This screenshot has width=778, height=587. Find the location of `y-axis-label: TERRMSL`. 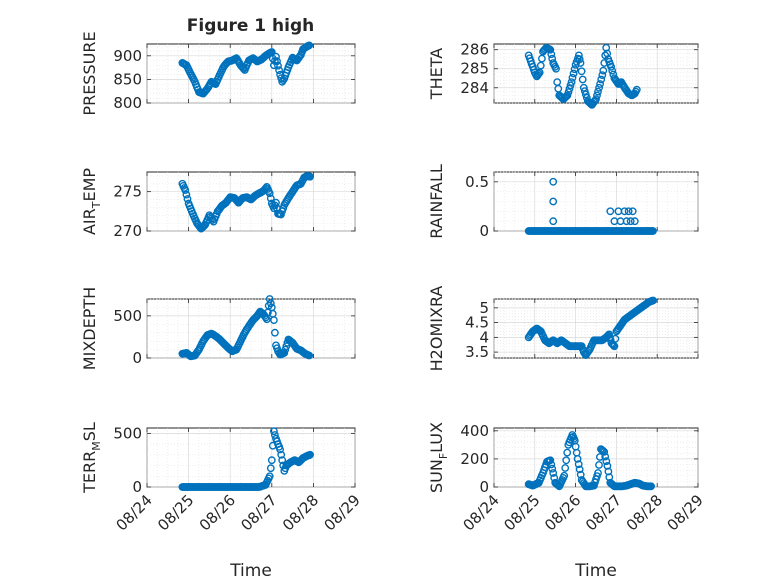

y-axis-label: TERRMSL is located at coordinates (91, 458).